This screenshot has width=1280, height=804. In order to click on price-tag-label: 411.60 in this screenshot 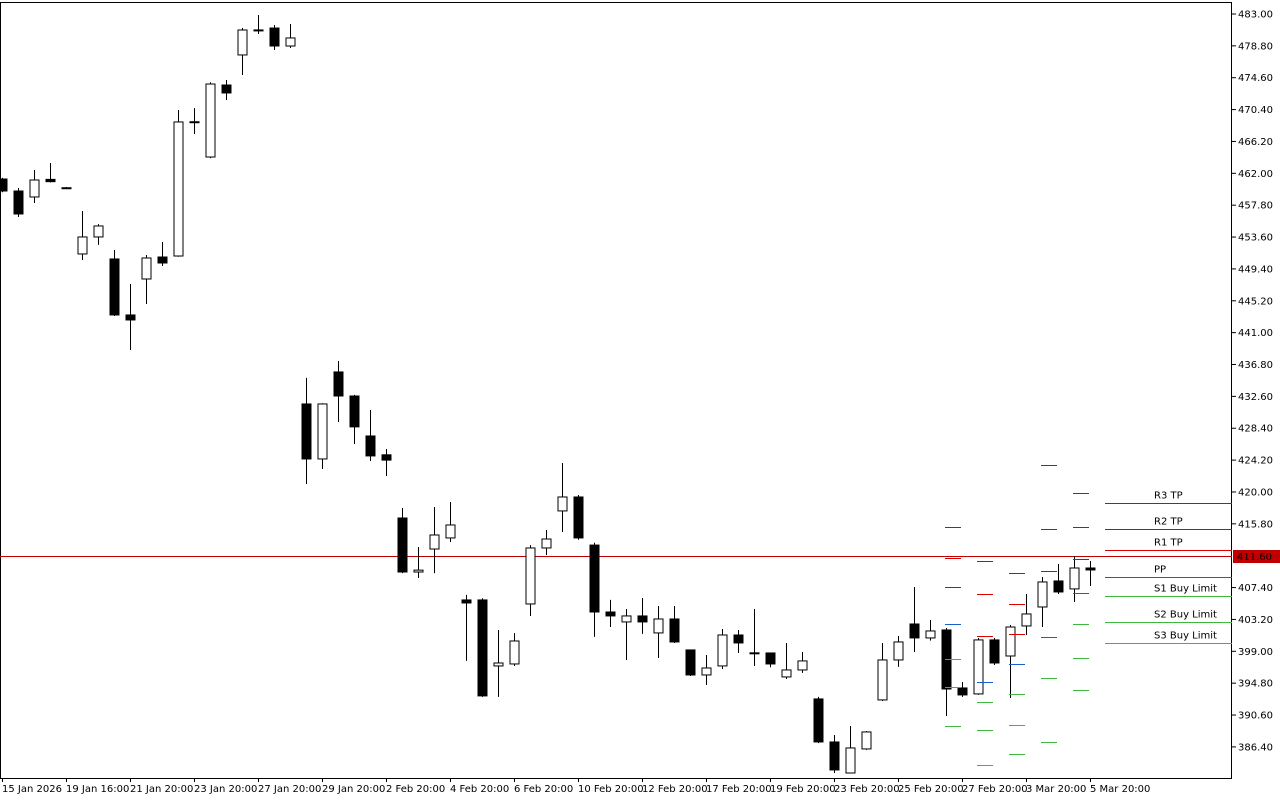, I will do `click(1254, 557)`.